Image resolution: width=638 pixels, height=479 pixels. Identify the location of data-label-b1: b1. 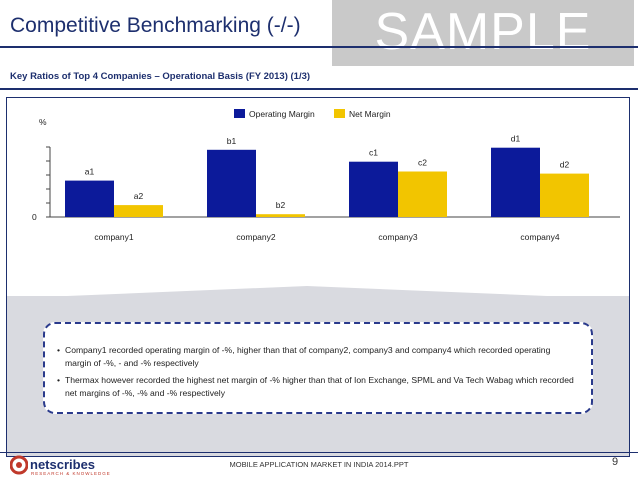
(232, 141).